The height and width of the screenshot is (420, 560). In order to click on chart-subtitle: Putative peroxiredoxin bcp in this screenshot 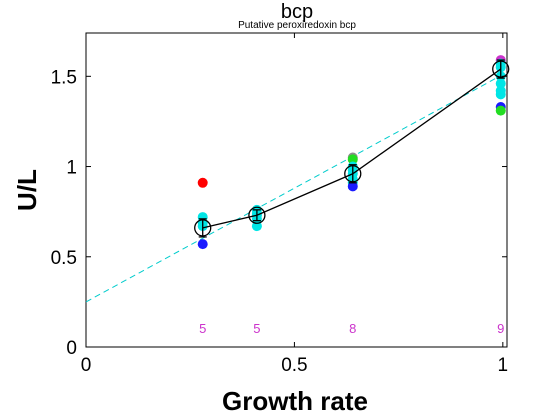, I will do `click(297, 25)`.